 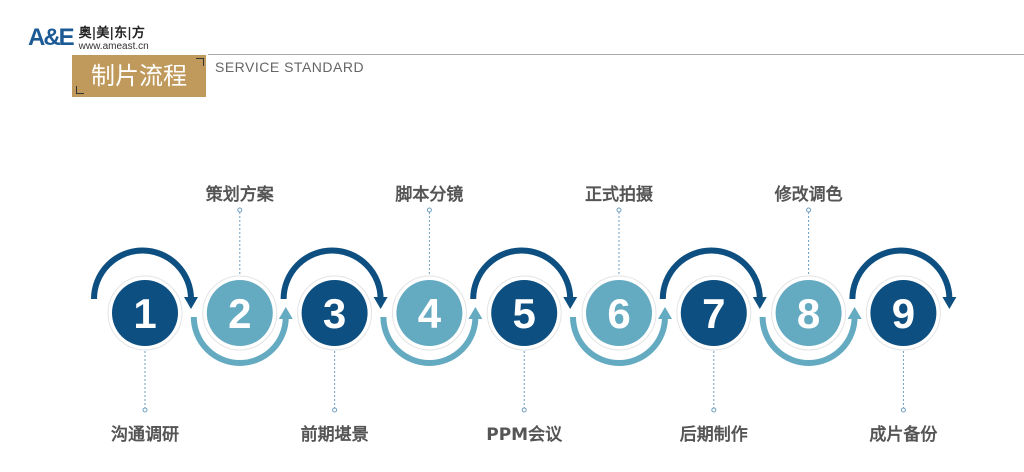 I want to click on step-label: 前期堪景, so click(x=334, y=435).